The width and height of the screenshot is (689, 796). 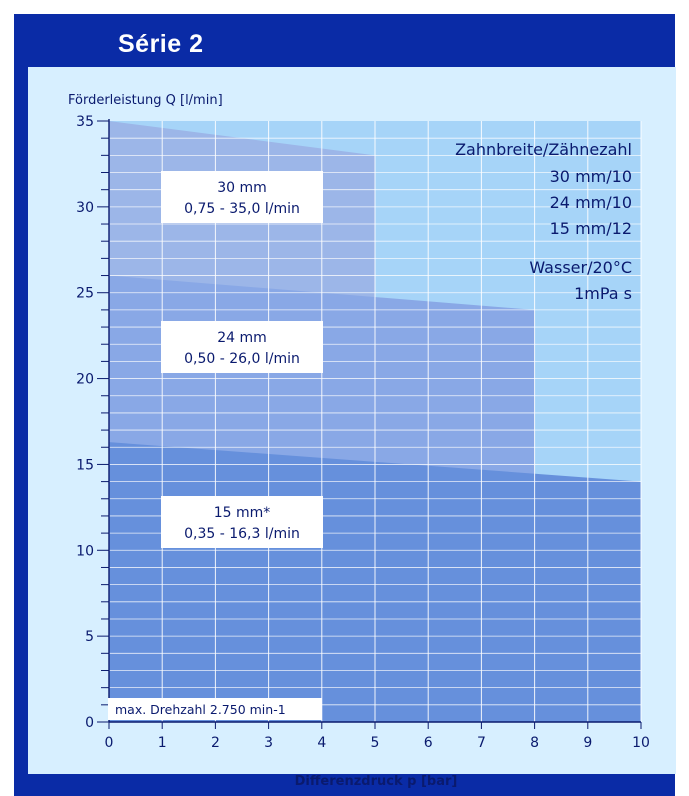 I want to click on y-tick-label: 25, so click(x=85, y=294).